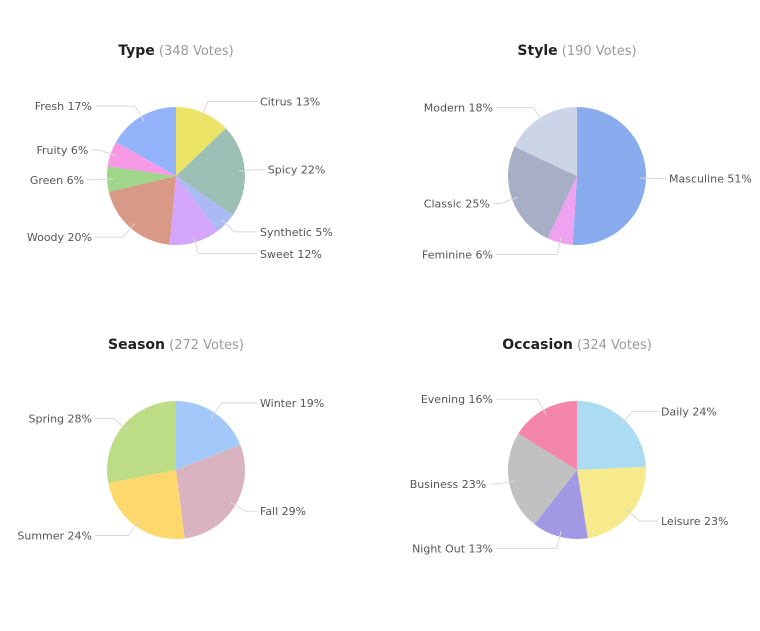 Image resolution: width=760 pixels, height=631 pixels. What do you see at coordinates (562, 210) in the screenshot?
I see `pie-slice-feminine` at bounding box center [562, 210].